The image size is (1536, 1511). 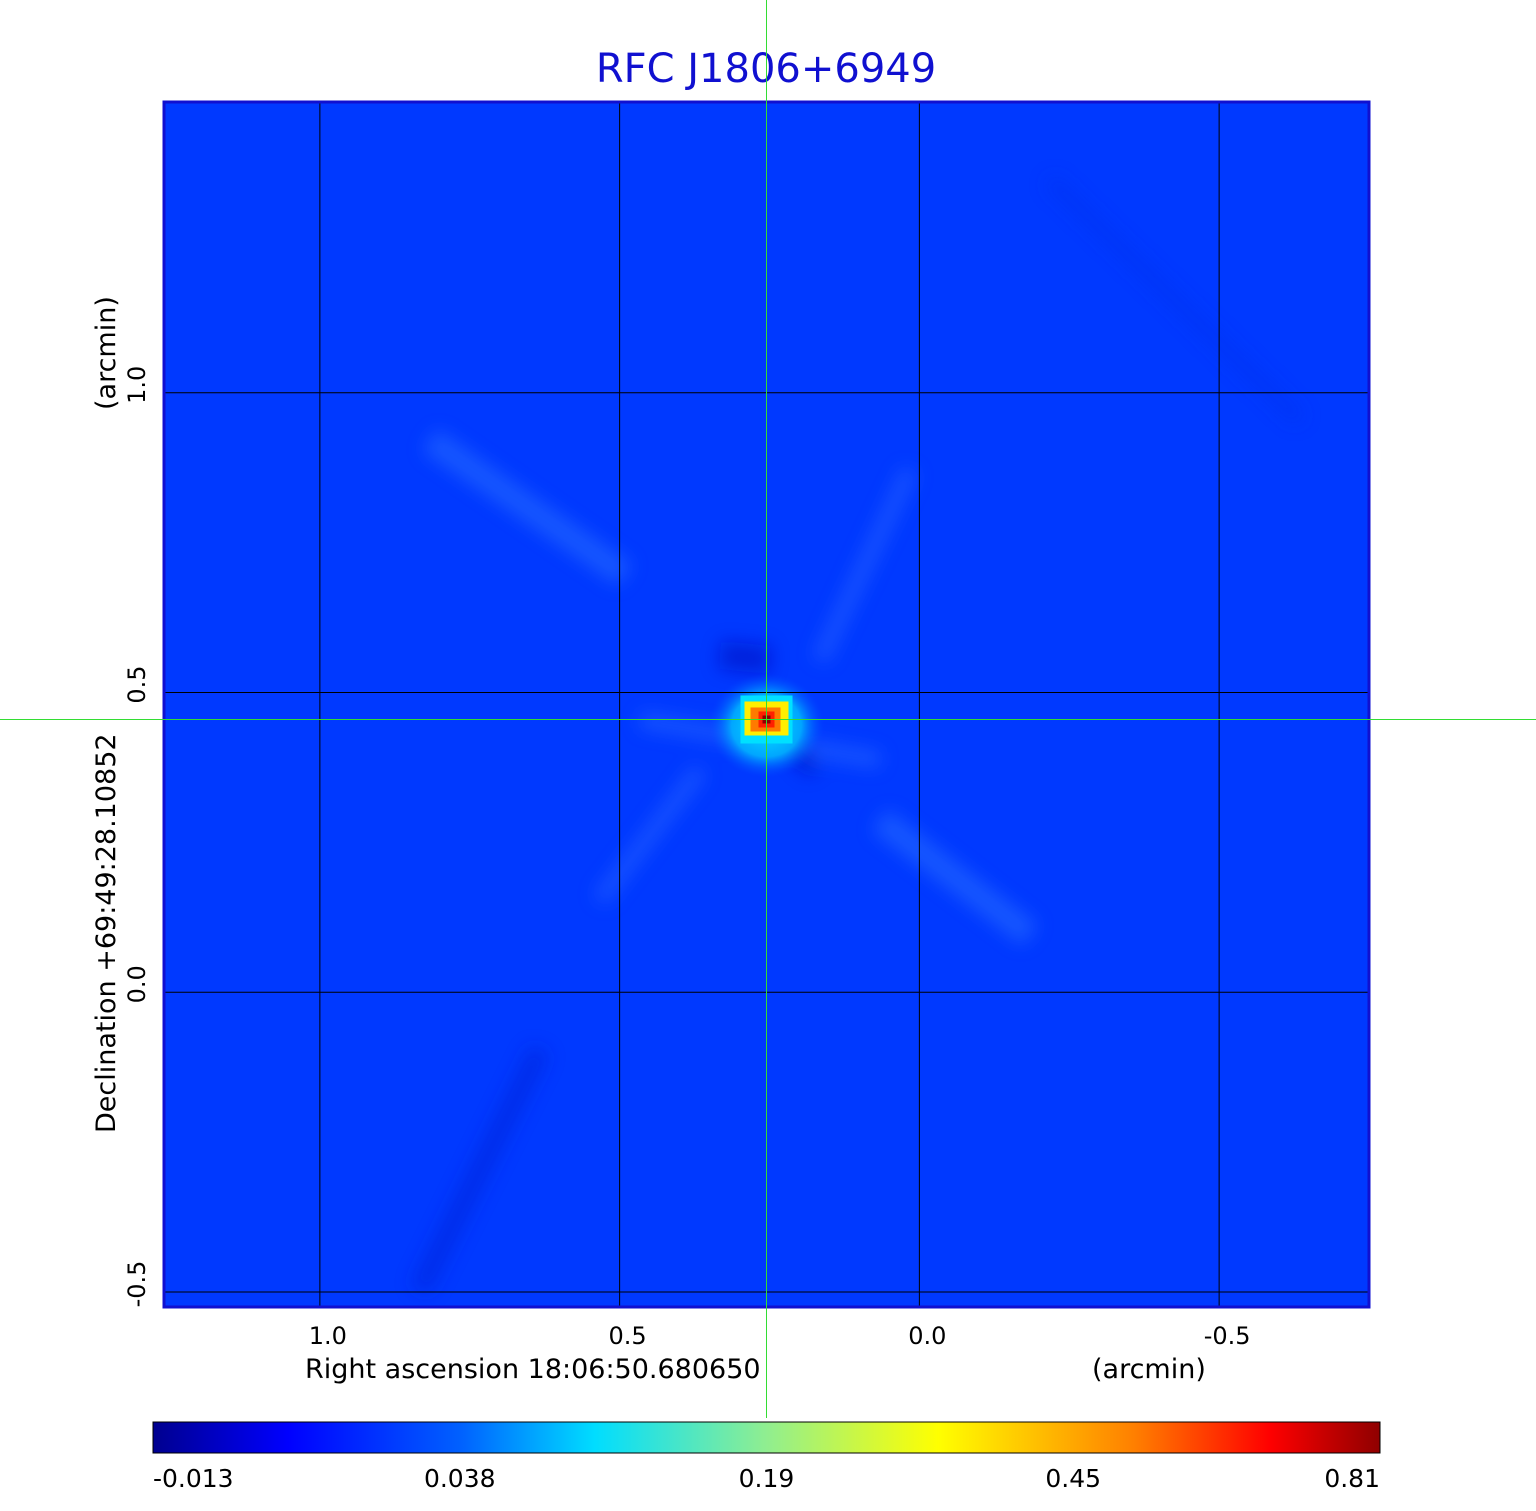 I want to click on y-tick-labels: 1.0 0.5 0.0 -0.5, so click(x=137, y=837).